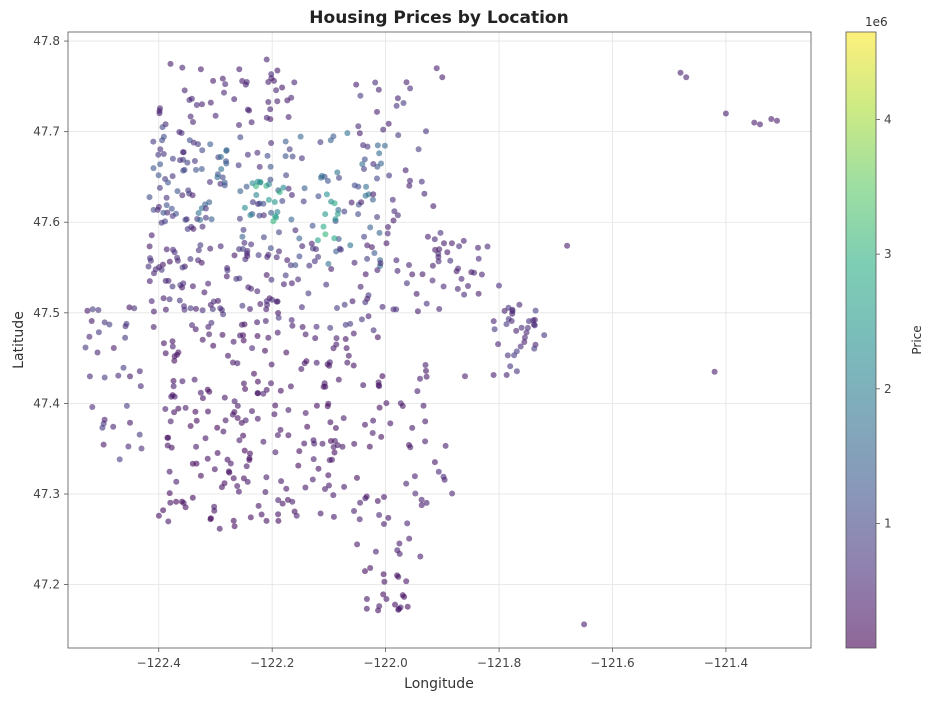 The height and width of the screenshot is (704, 933). I want to click on colorbar: 1 2 3 4 1e6 Price, so click(884, 332).